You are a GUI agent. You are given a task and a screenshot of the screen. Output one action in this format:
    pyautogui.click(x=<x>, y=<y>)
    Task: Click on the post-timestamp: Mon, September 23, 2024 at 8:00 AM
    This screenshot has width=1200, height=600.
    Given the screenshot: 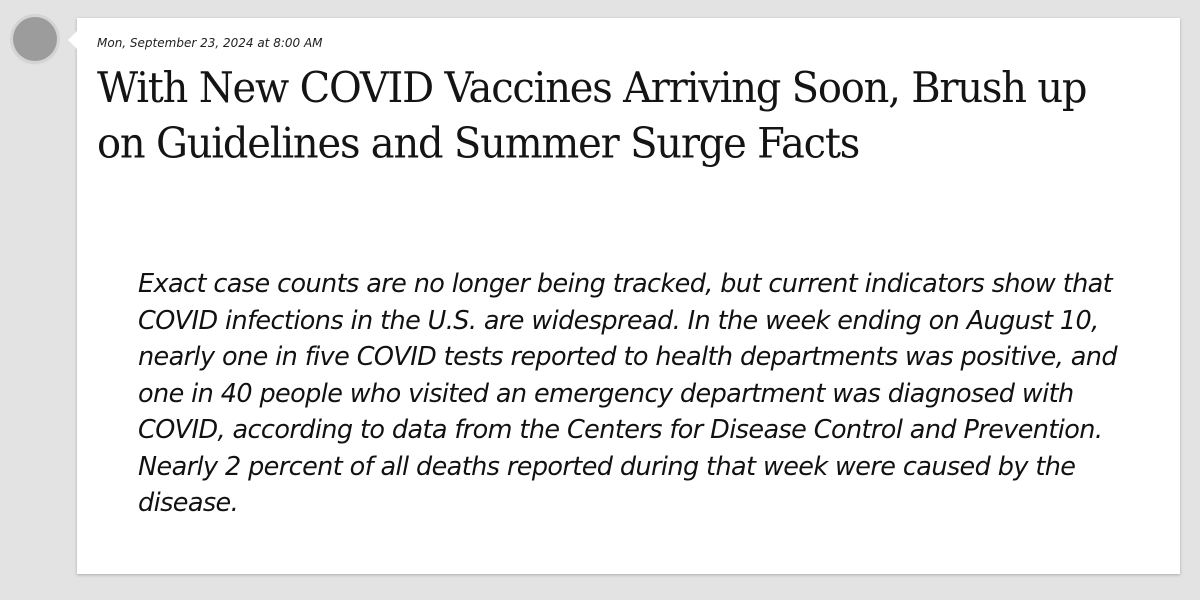 What is the action you would take?
    pyautogui.click(x=210, y=43)
    